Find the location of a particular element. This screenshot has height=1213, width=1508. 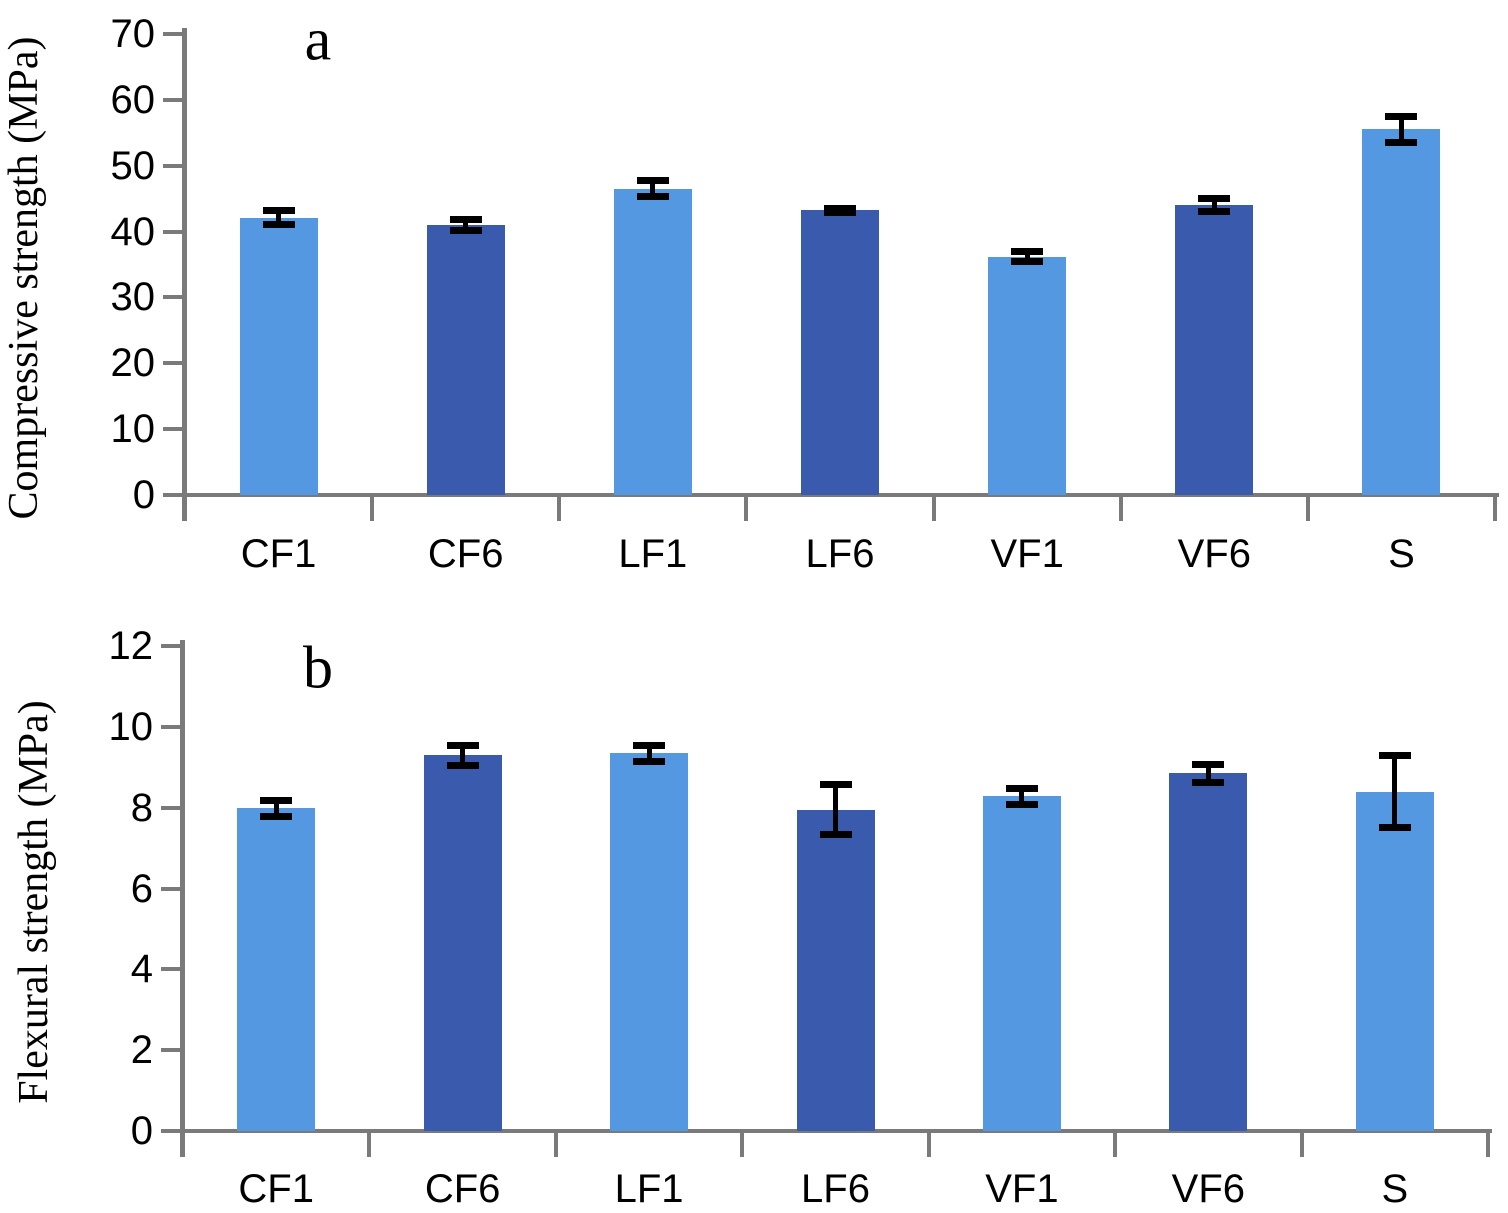

panel-label-a: a is located at coordinates (318, 39).